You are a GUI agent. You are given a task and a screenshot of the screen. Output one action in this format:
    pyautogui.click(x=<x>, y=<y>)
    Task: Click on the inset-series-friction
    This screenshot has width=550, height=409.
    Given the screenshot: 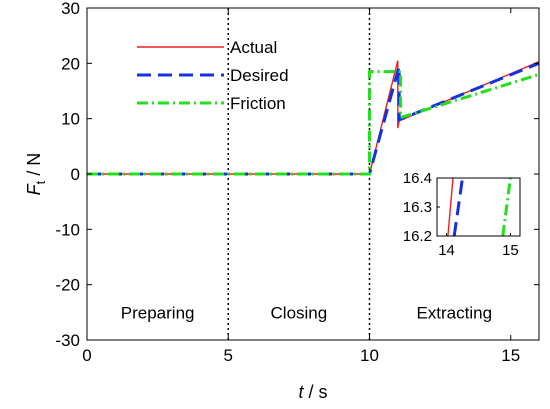 What is the action you would take?
    pyautogui.click(x=506, y=207)
    